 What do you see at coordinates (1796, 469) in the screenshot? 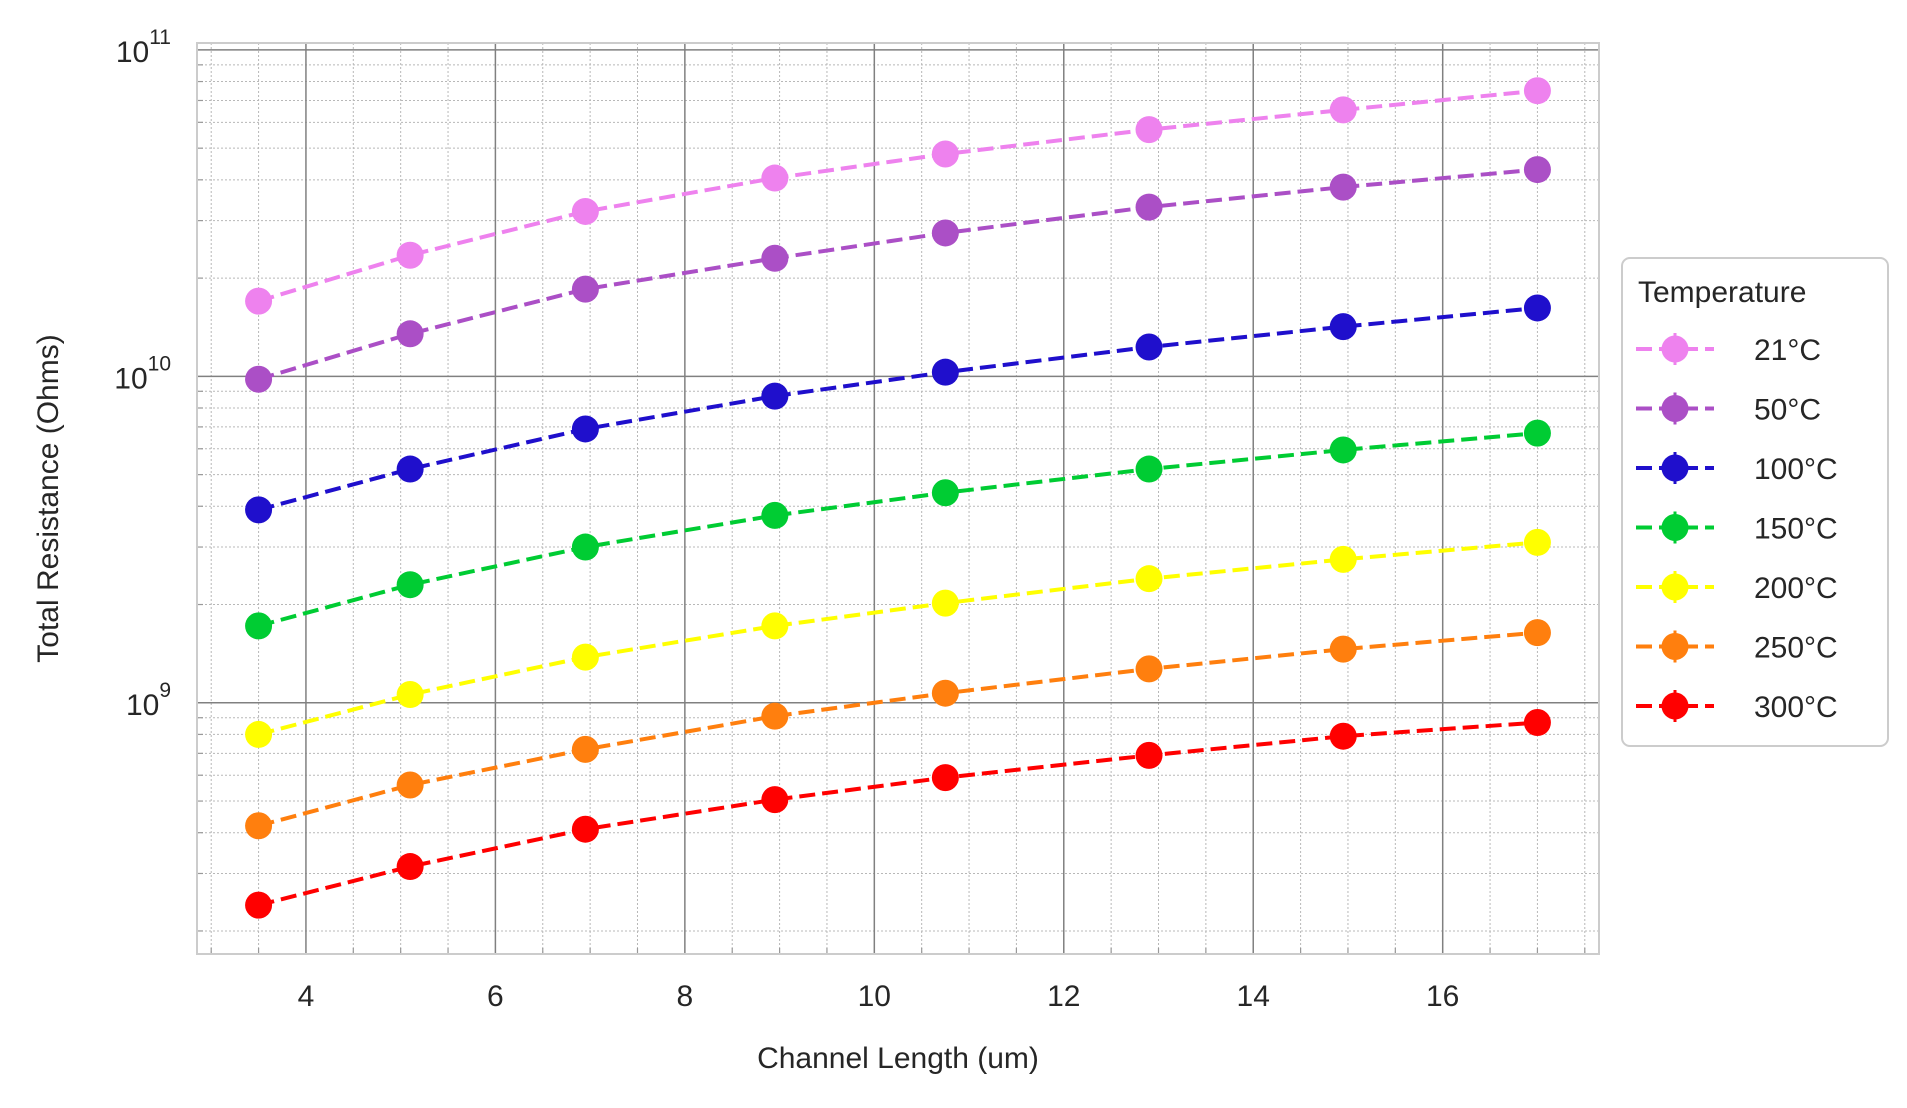
I see `legend-label: 100°C` at bounding box center [1796, 469].